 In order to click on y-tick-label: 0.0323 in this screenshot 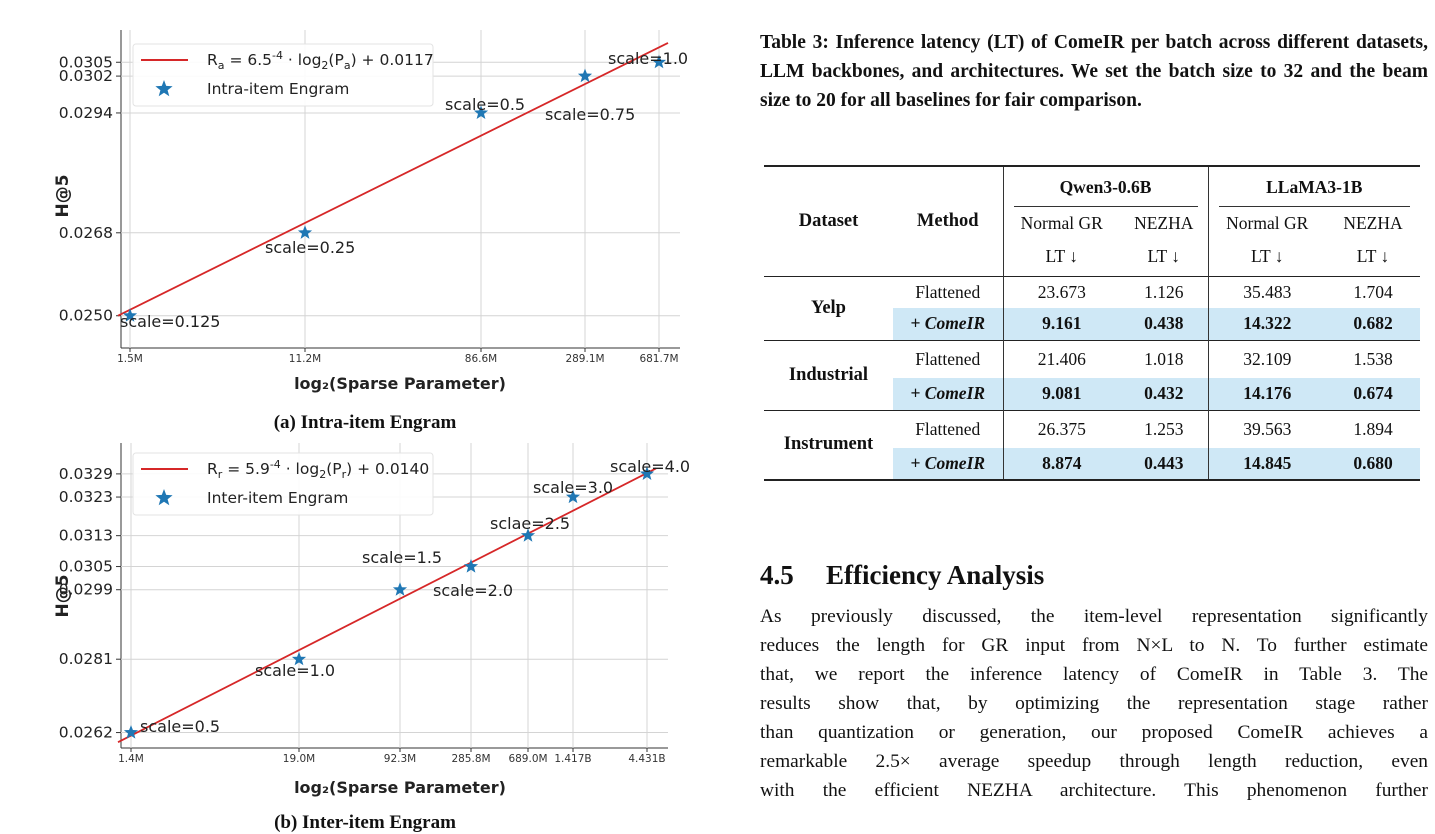, I will do `click(86, 497)`.